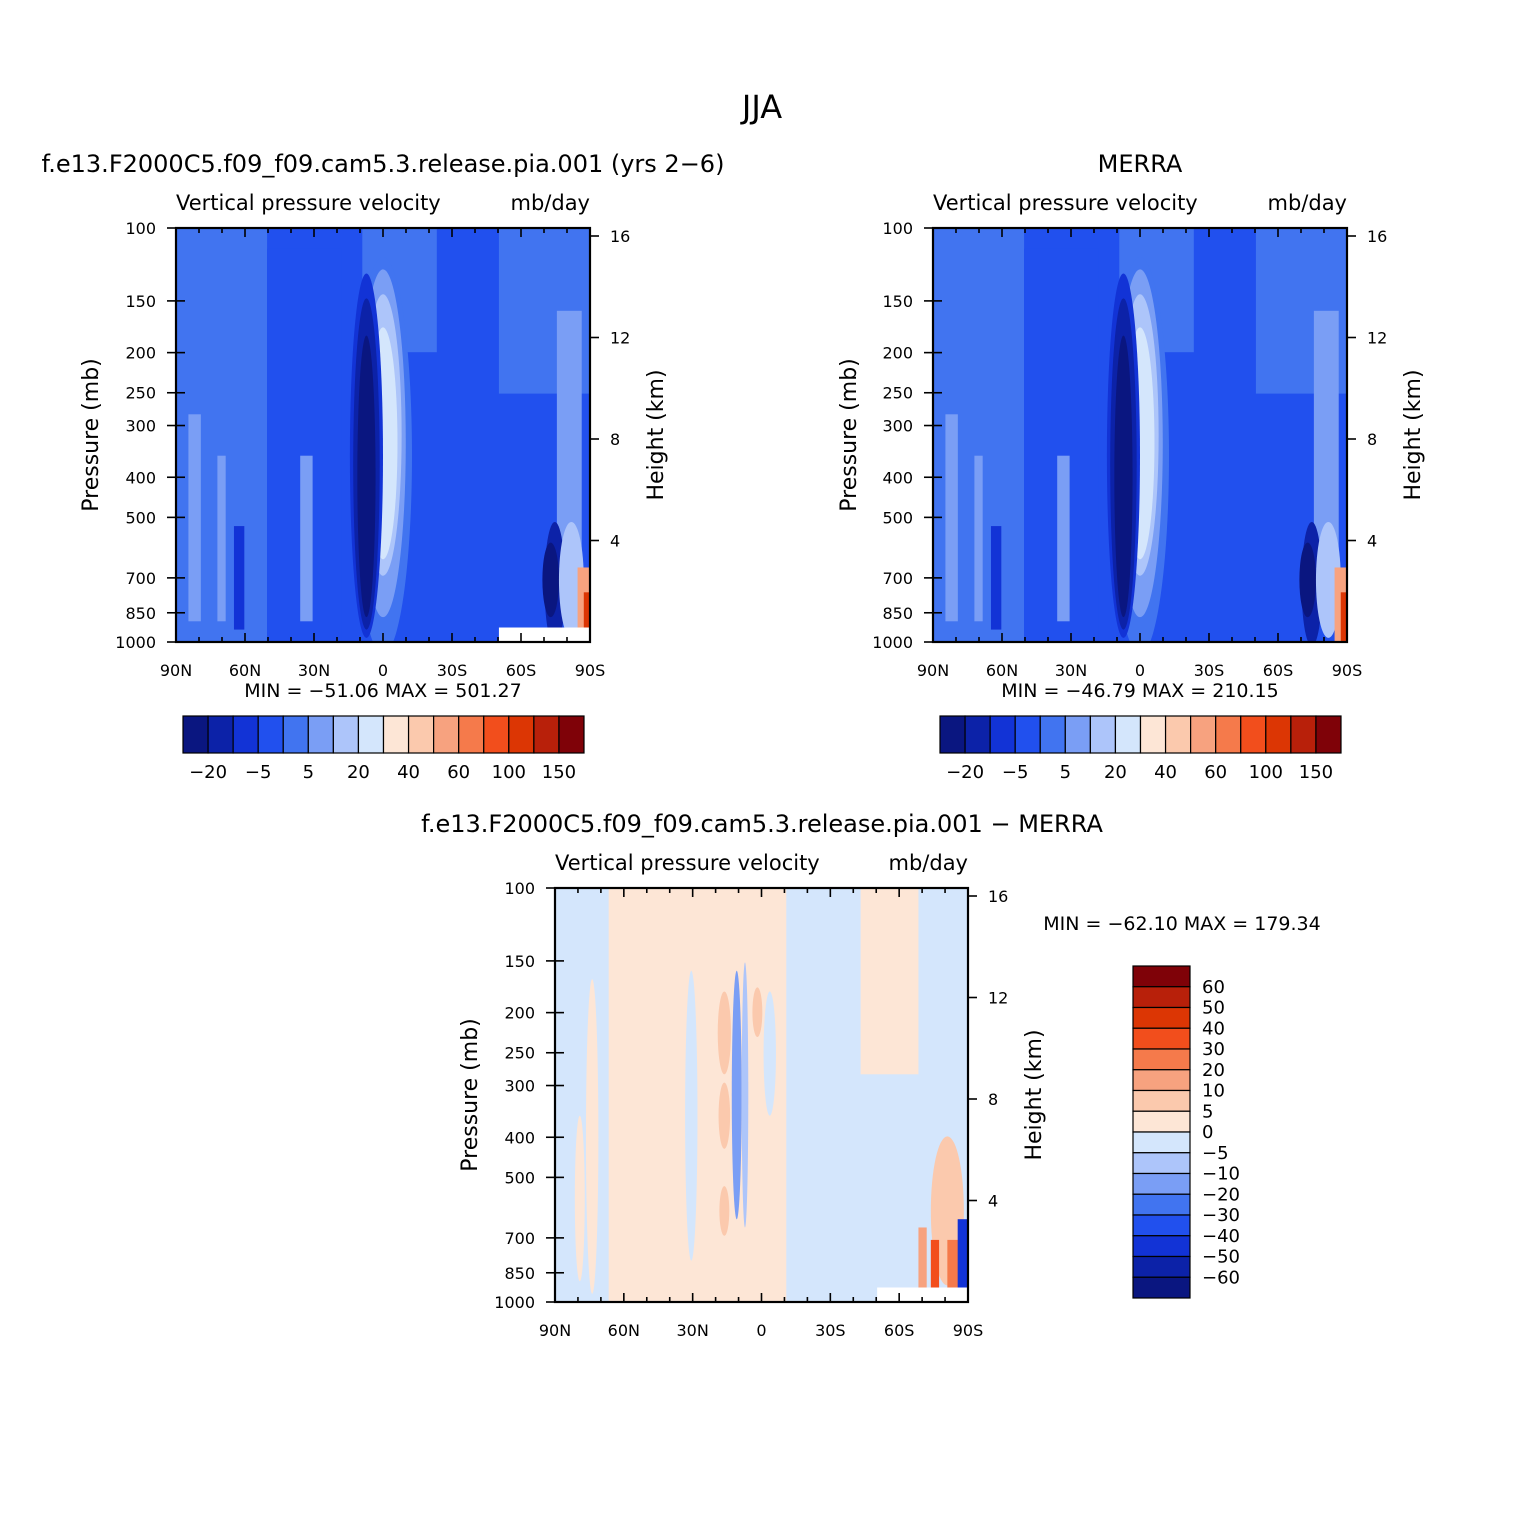  What do you see at coordinates (897, 228) in the screenshot?
I see `y-tick-label: 100` at bounding box center [897, 228].